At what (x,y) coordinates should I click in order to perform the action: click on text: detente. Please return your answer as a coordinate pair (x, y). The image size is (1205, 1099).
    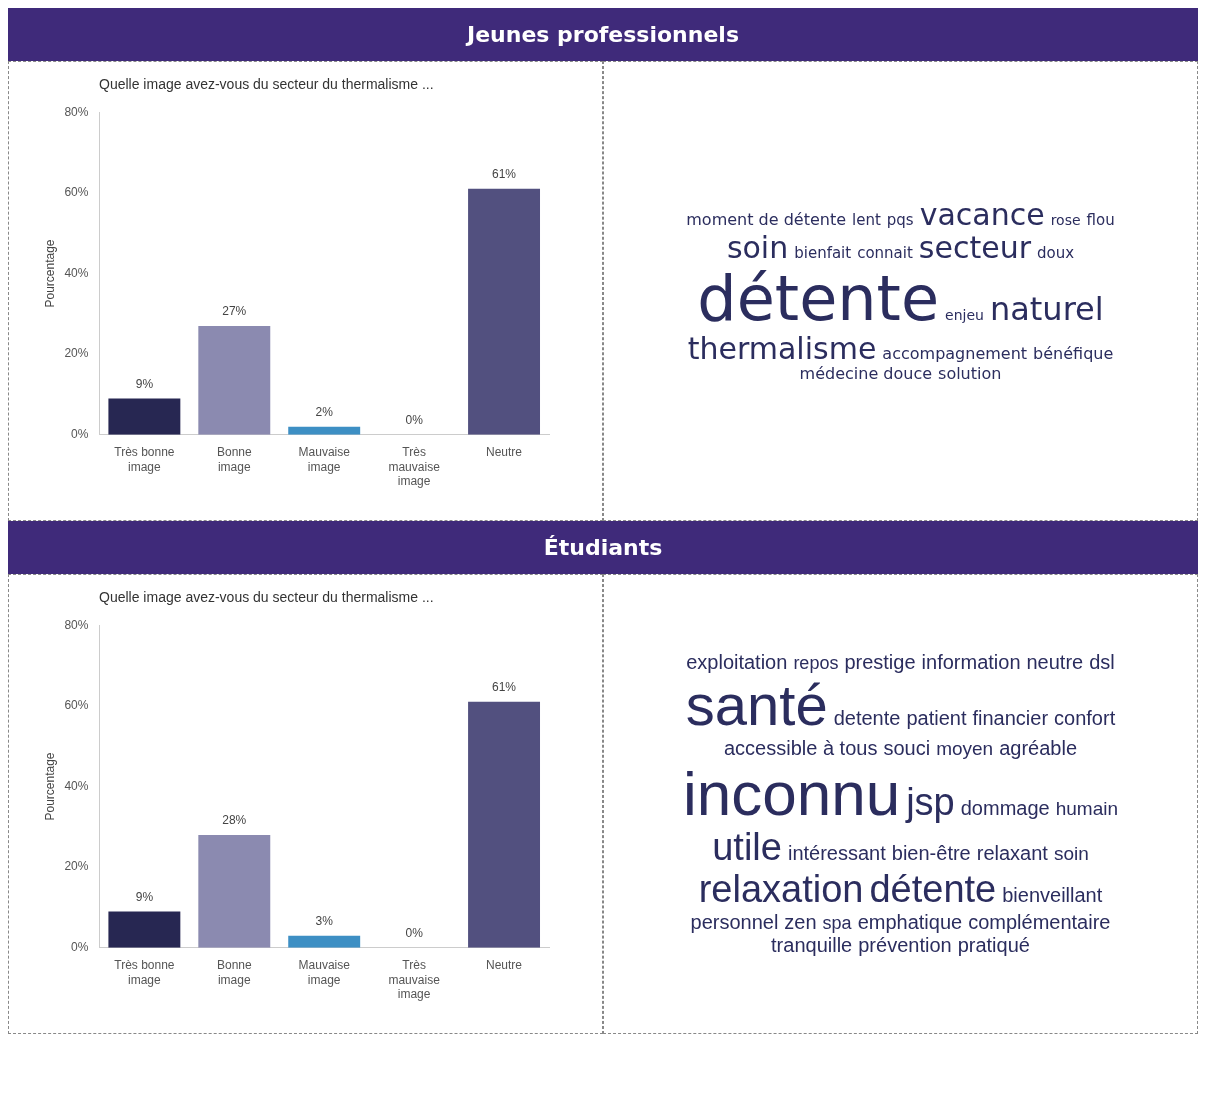
    Looking at the image, I should click on (867, 718).